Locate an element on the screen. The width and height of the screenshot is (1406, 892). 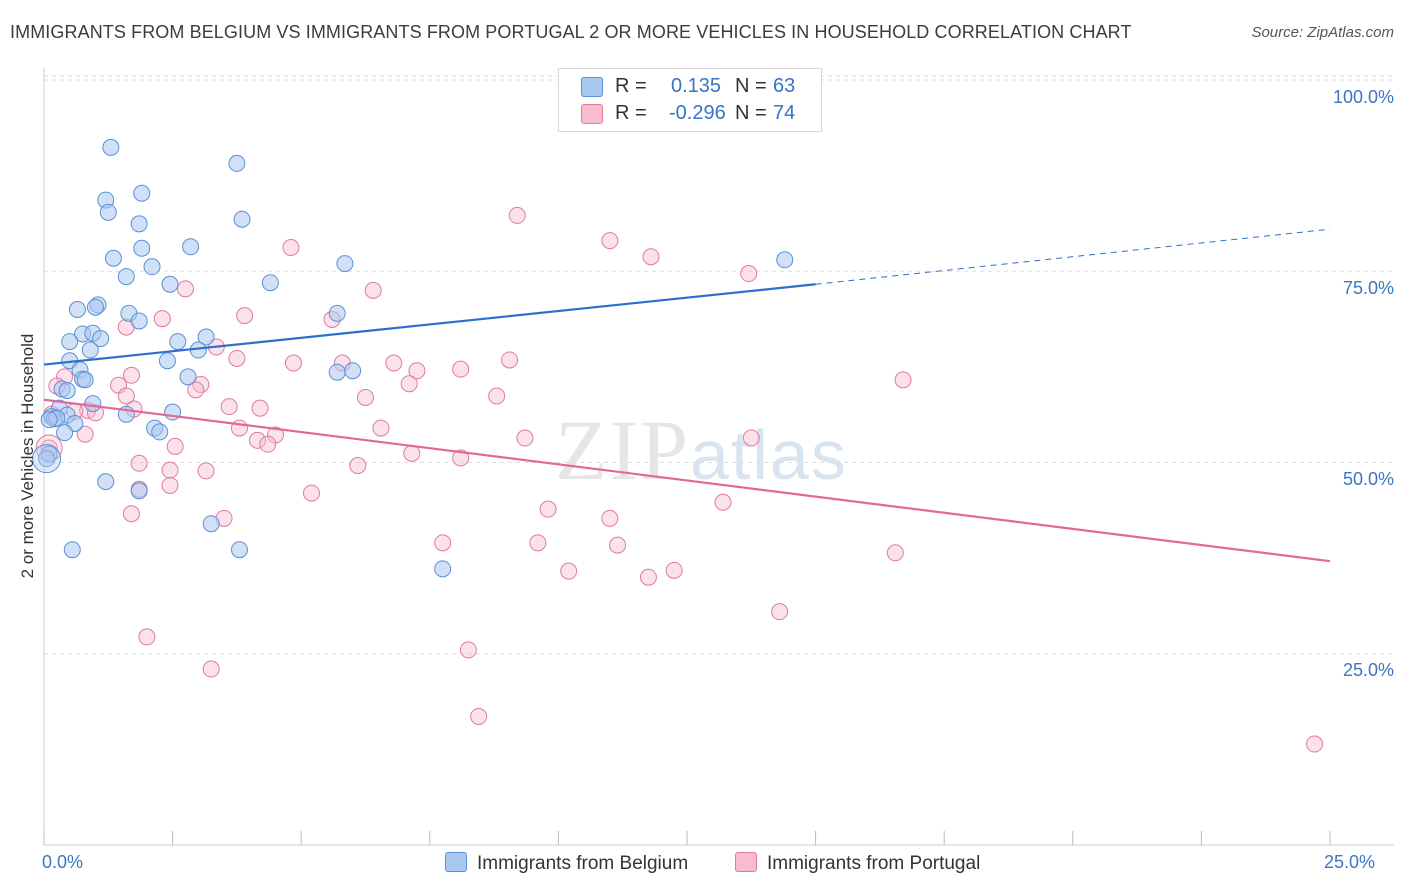
portugal-legend-label: Immigrants from Portugal is located at coordinates (874, 863).